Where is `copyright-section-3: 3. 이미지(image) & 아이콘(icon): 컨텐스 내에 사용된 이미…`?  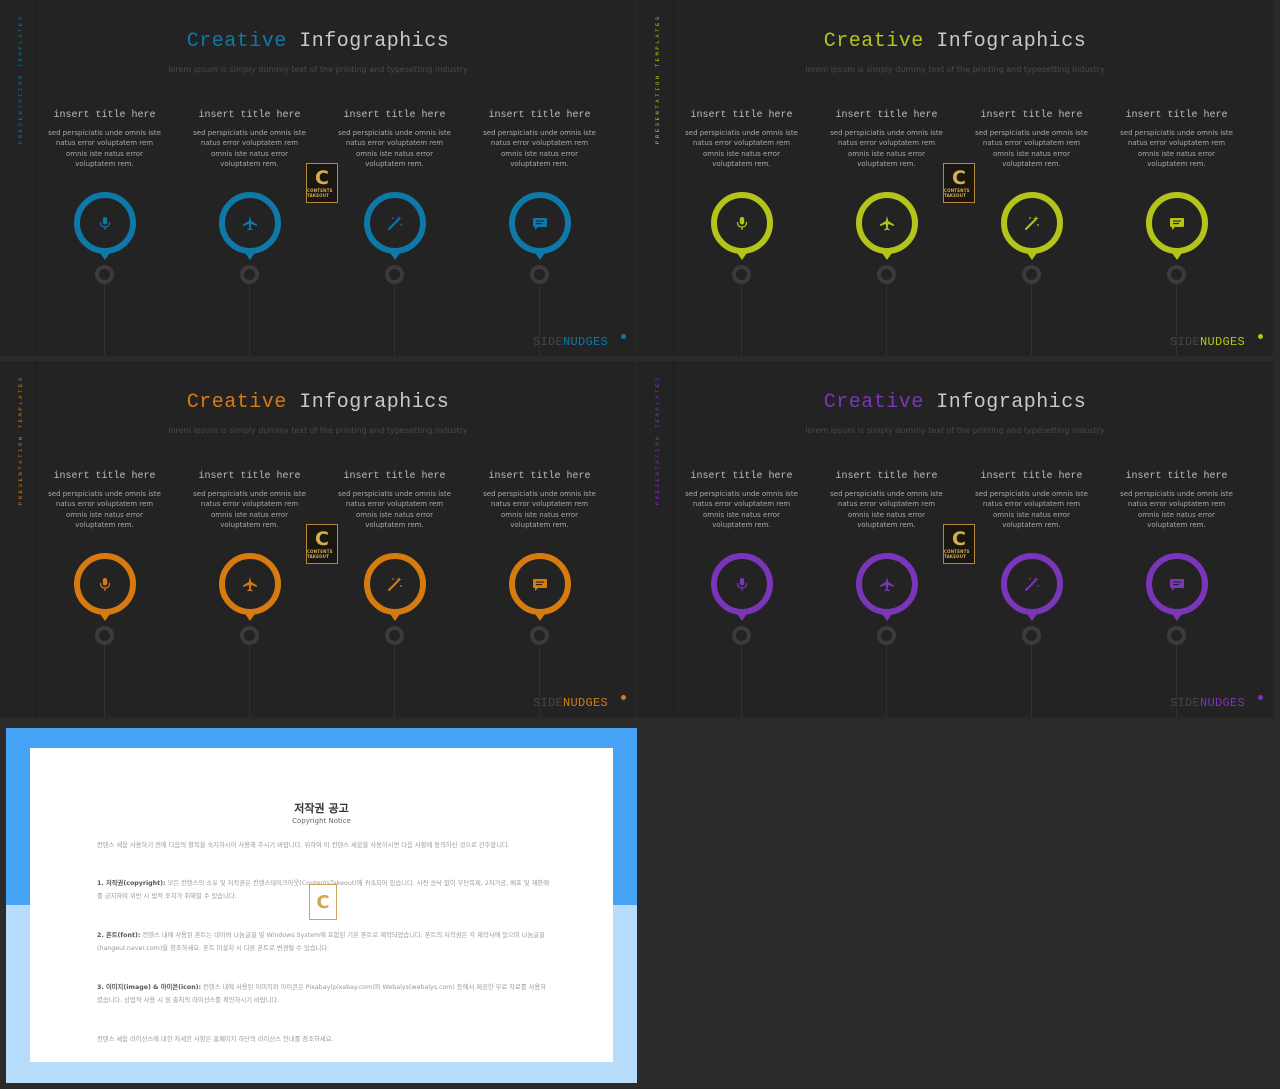
copyright-section-3: 3. 이미지(image) & 아이콘(icon): 컨텐스 내에 사용된 이미… is located at coordinates (323, 995).